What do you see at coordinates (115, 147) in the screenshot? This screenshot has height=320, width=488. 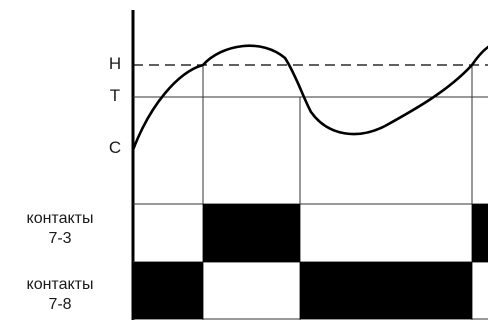 I see `level-c-label: C` at bounding box center [115, 147].